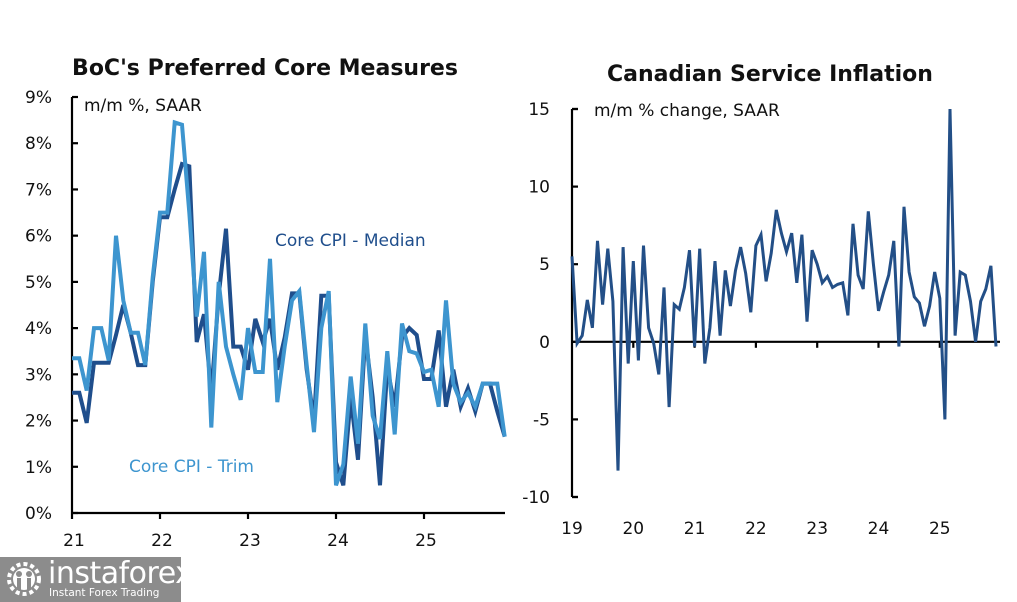 The width and height of the screenshot is (1017, 602). What do you see at coordinates (38, 283) in the screenshot?
I see `left-y-tick-label: 5%` at bounding box center [38, 283].